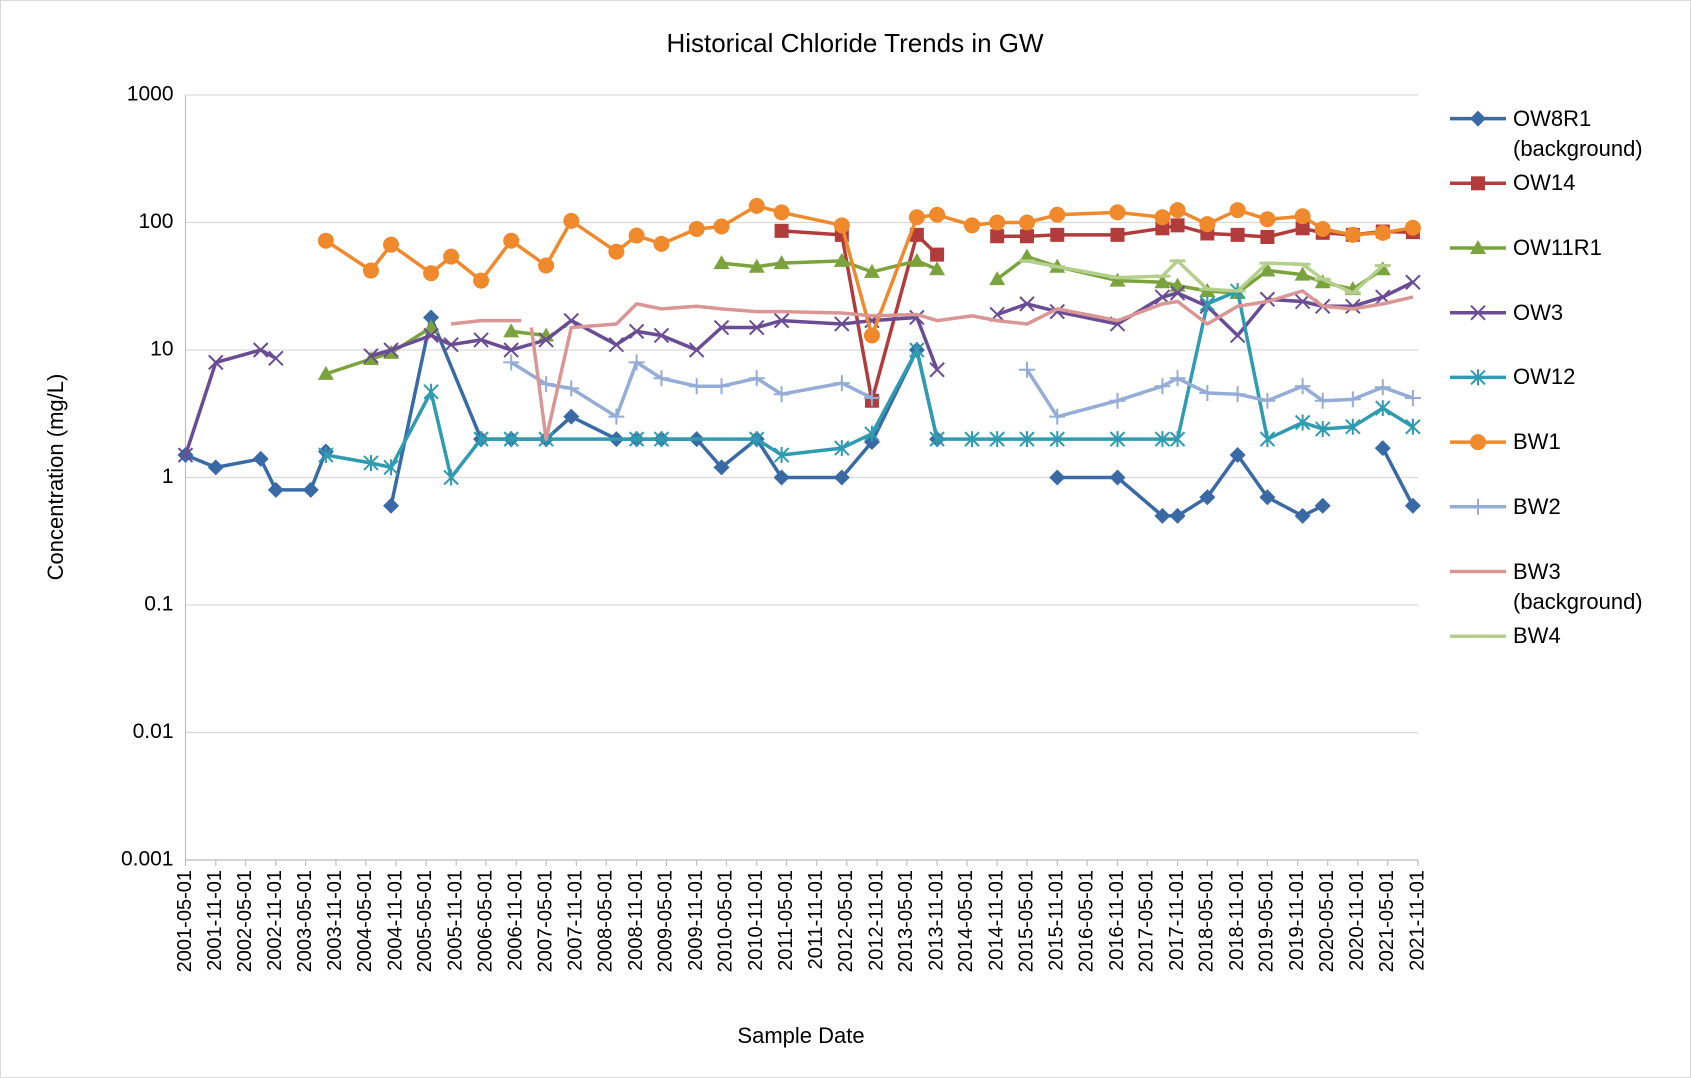 The height and width of the screenshot is (1078, 1691). What do you see at coordinates (1357, 920) in the screenshot?
I see `x-tick-label: 2020-11-01` at bounding box center [1357, 920].